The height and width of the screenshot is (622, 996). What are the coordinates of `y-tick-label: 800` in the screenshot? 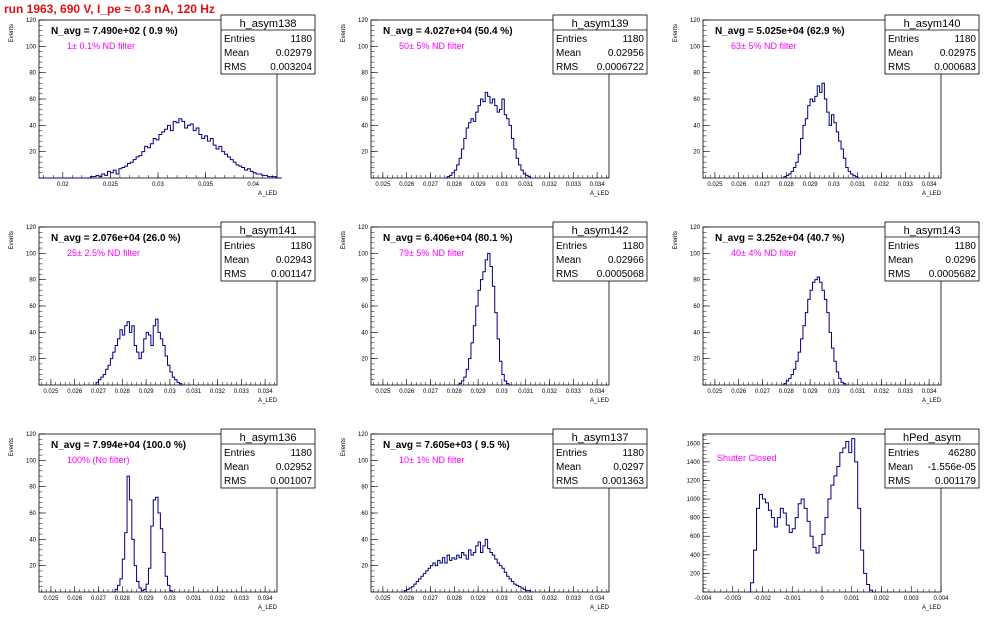 It's located at (695, 519).